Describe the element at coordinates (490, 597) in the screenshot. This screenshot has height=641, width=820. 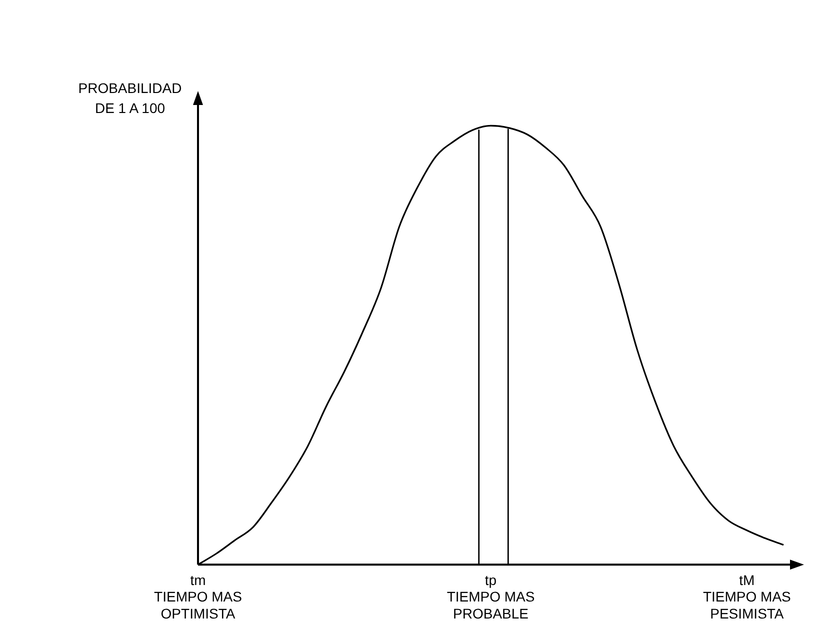
I see `x-tick-label: tp TIEMPO MAS PROBABLE` at that location.